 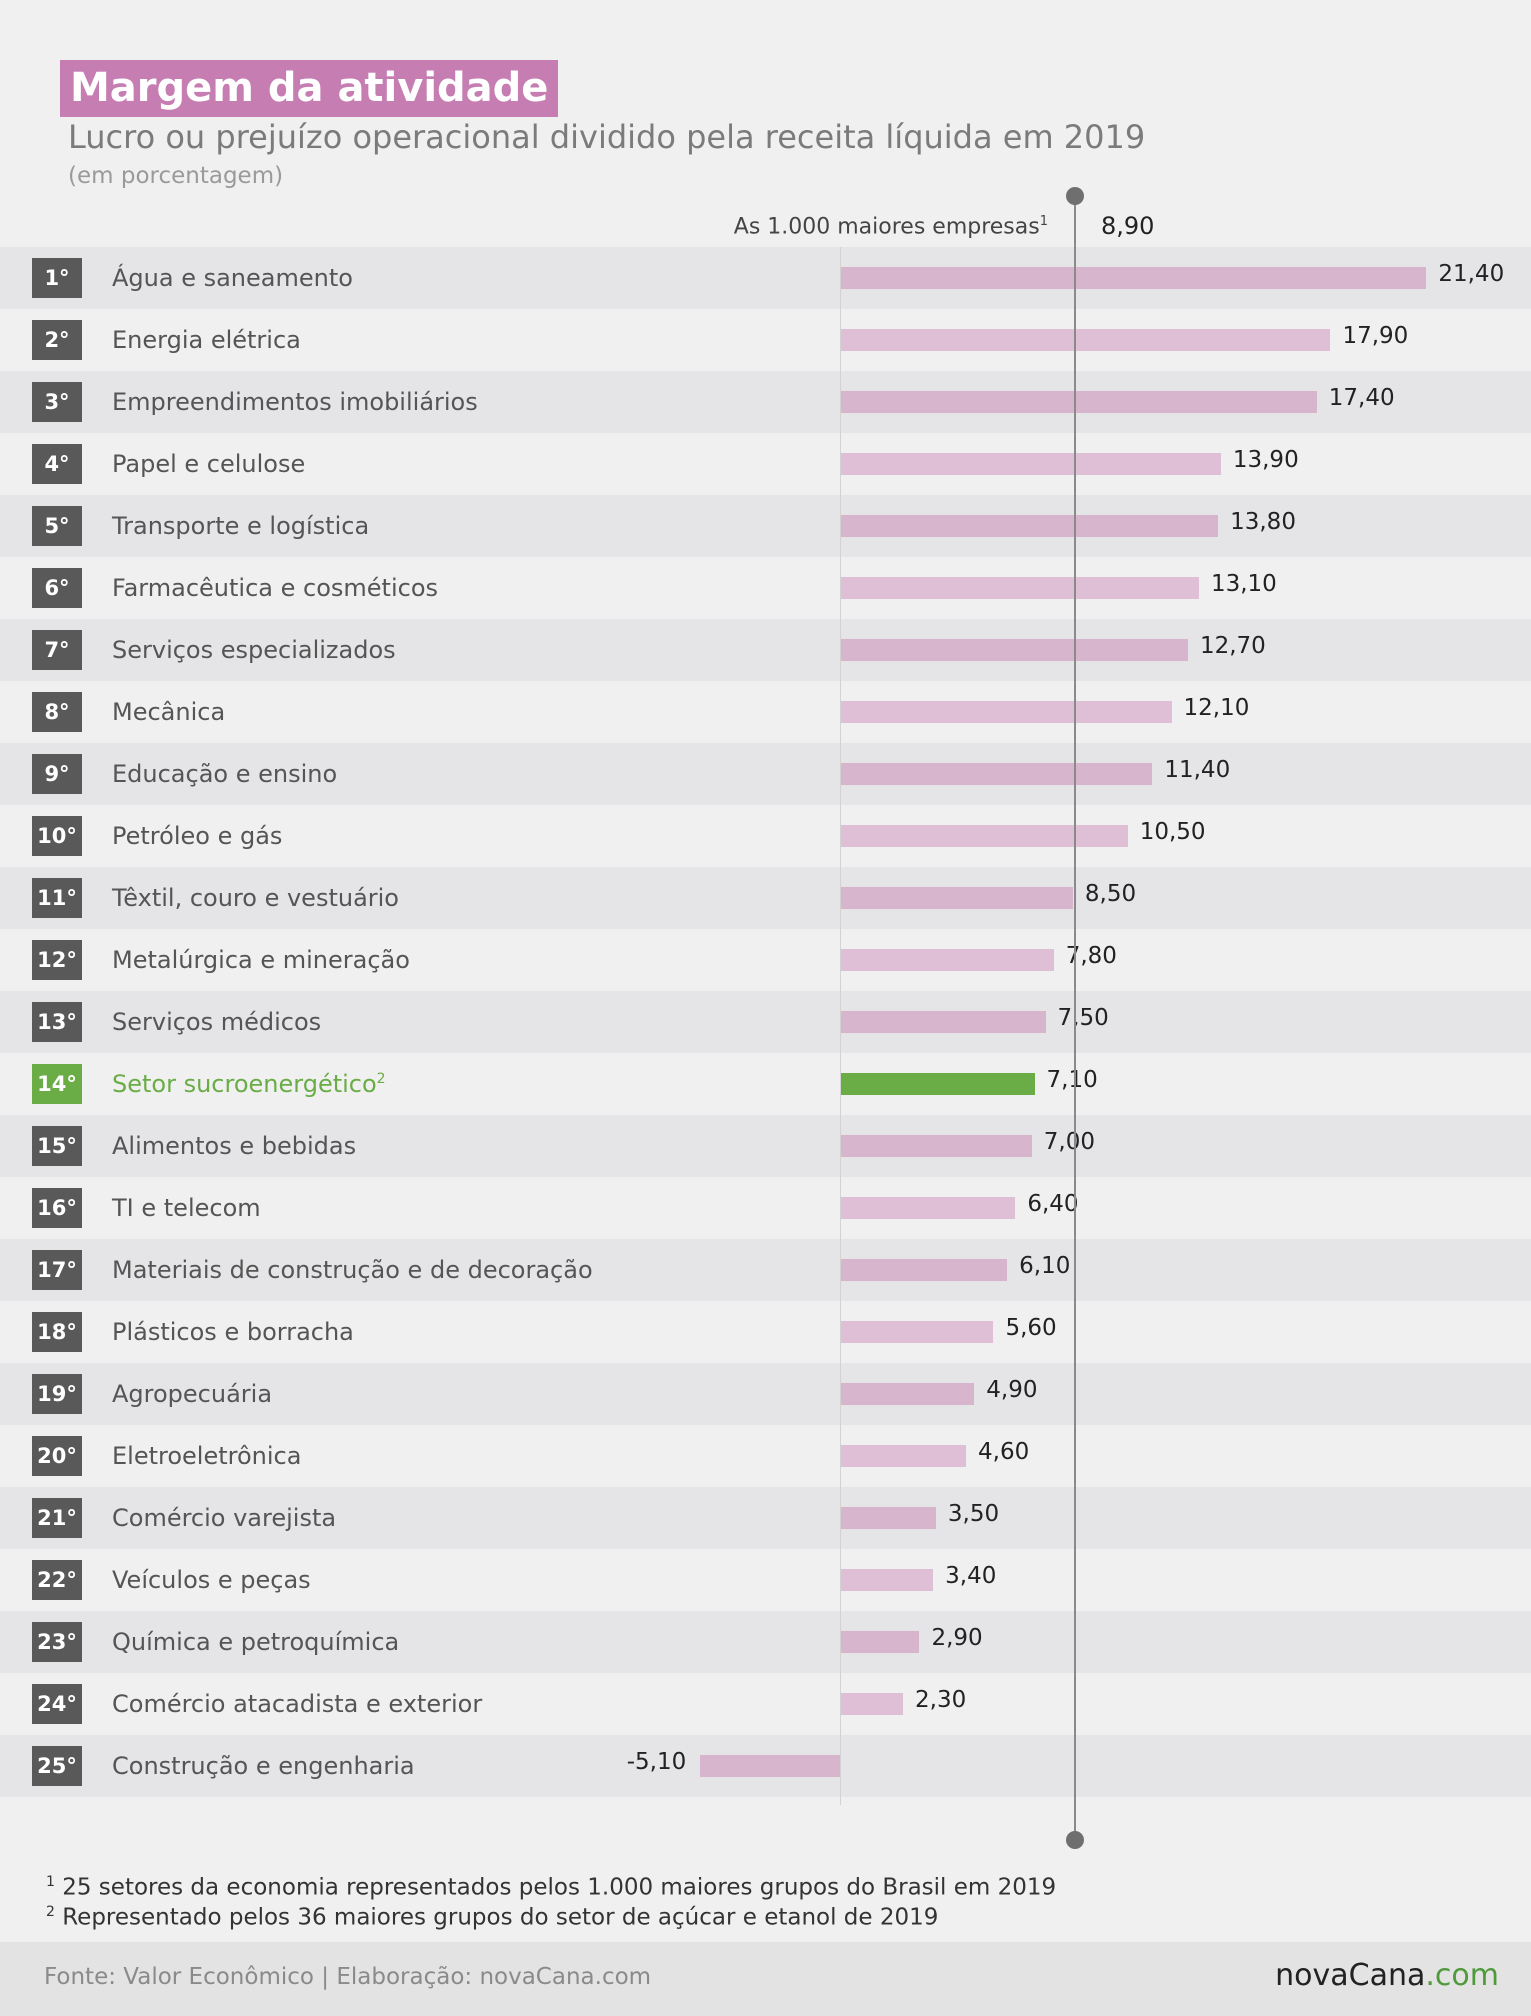 What do you see at coordinates (57, 712) in the screenshot?
I see `rank-badge: 8°` at bounding box center [57, 712].